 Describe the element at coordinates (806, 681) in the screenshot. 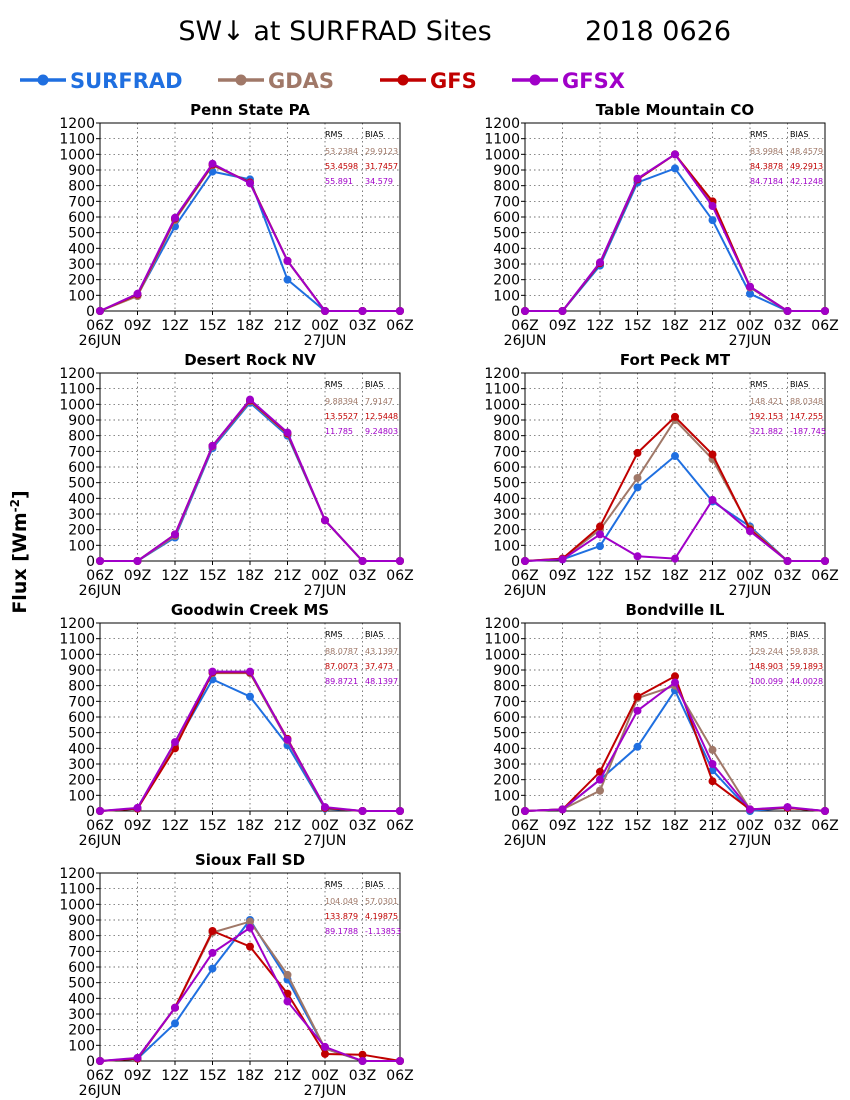

I see `stats-bias: 44.0028` at that location.